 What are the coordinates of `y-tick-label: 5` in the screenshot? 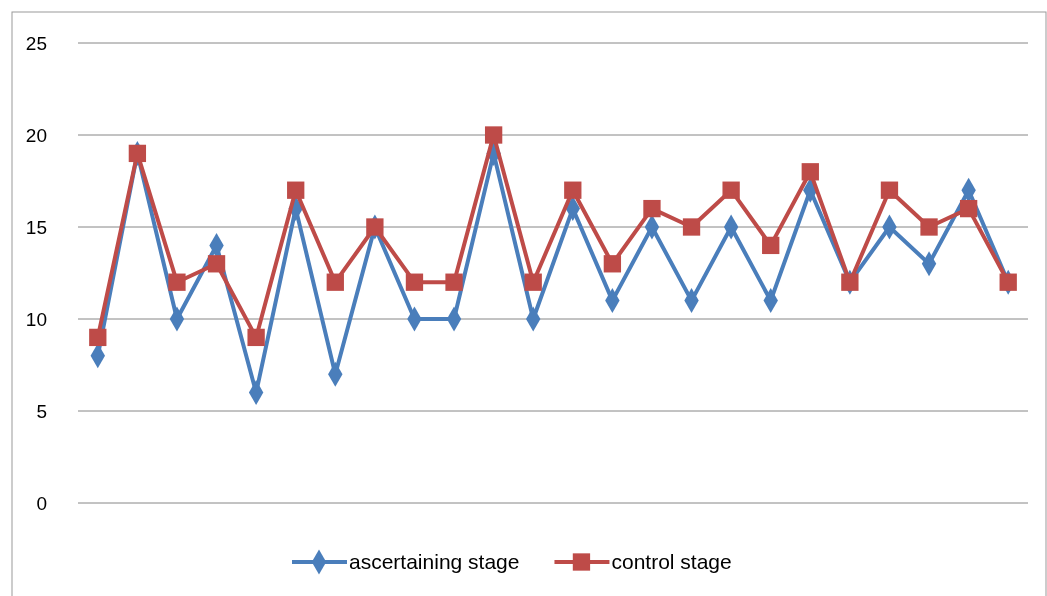 It's located at (41, 411).